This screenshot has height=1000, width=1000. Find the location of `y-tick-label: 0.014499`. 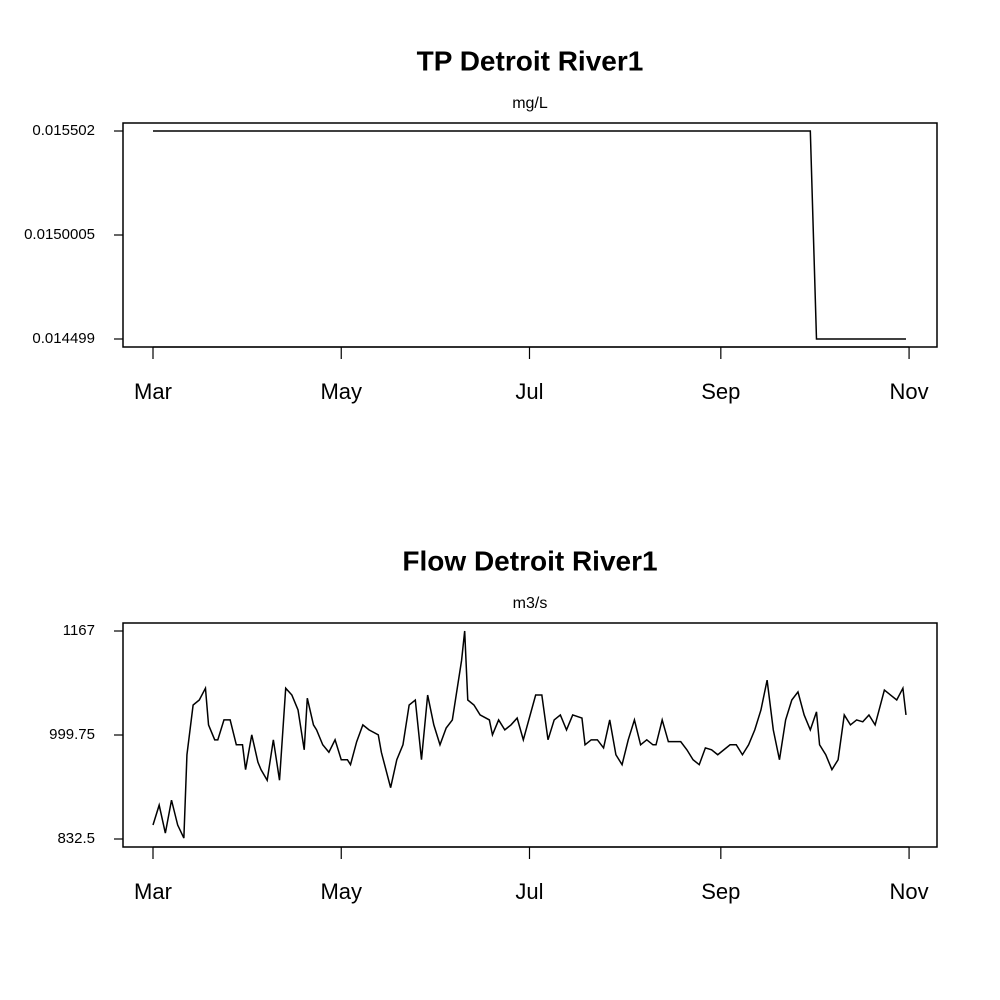

y-tick-label: 0.014499 is located at coordinates (63, 338).